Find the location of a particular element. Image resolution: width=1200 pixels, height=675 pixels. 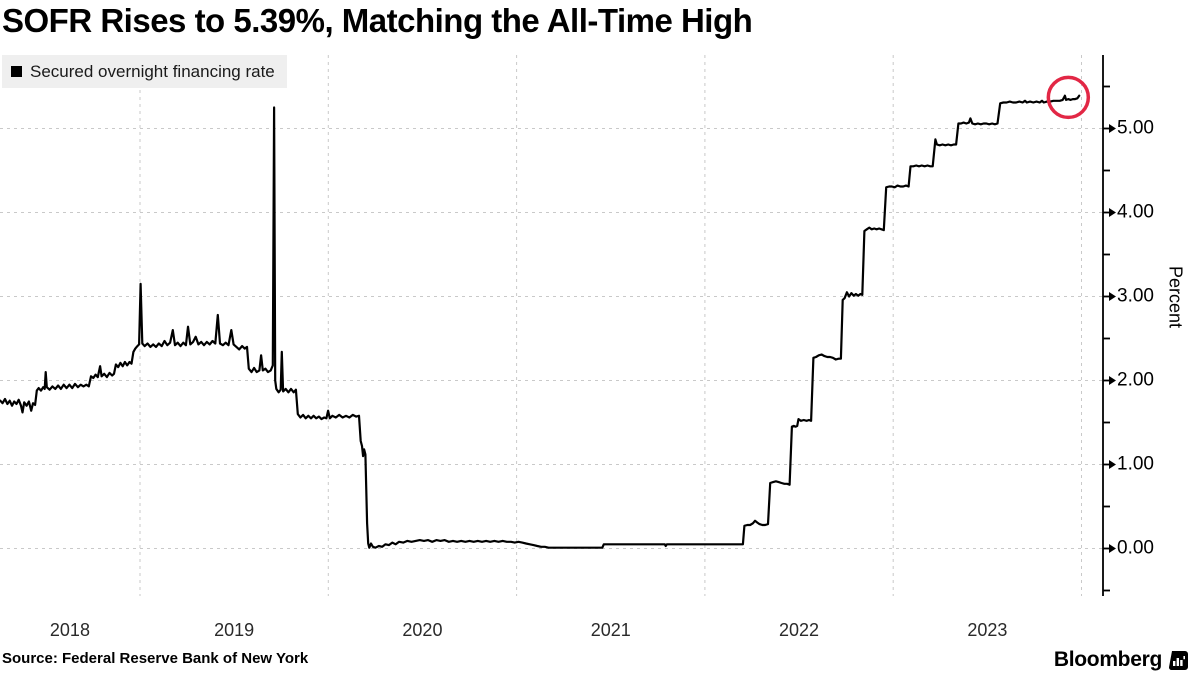

x-tick-label: 2018 is located at coordinates (69, 630).